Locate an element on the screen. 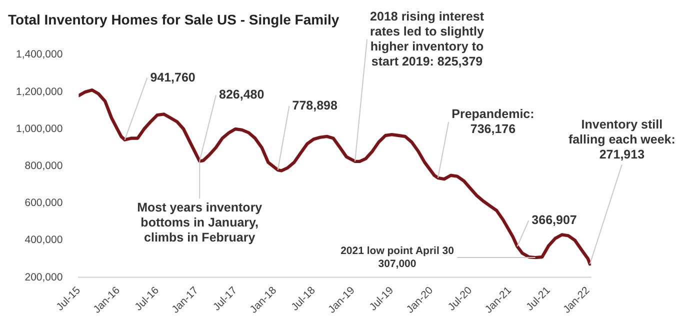 This screenshot has width=697, height=327. y-tick-label: 600,000 is located at coordinates (43, 203).